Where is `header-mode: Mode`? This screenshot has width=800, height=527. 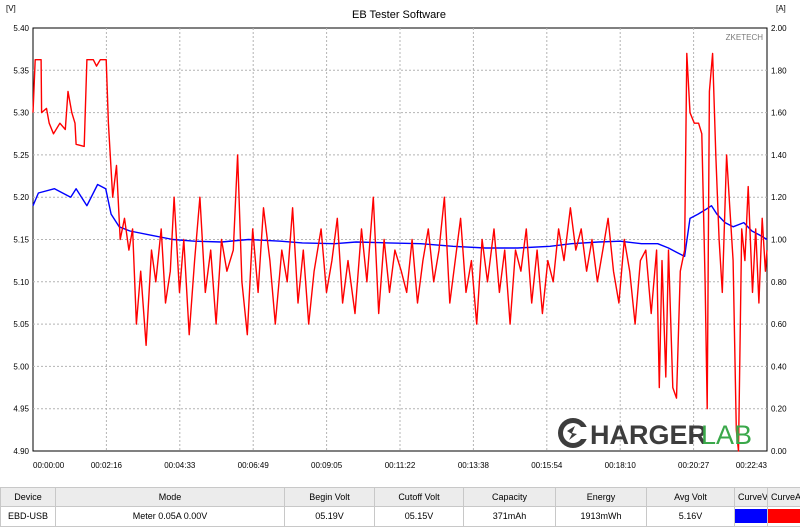
header-mode: Mode is located at coordinates (170, 497).